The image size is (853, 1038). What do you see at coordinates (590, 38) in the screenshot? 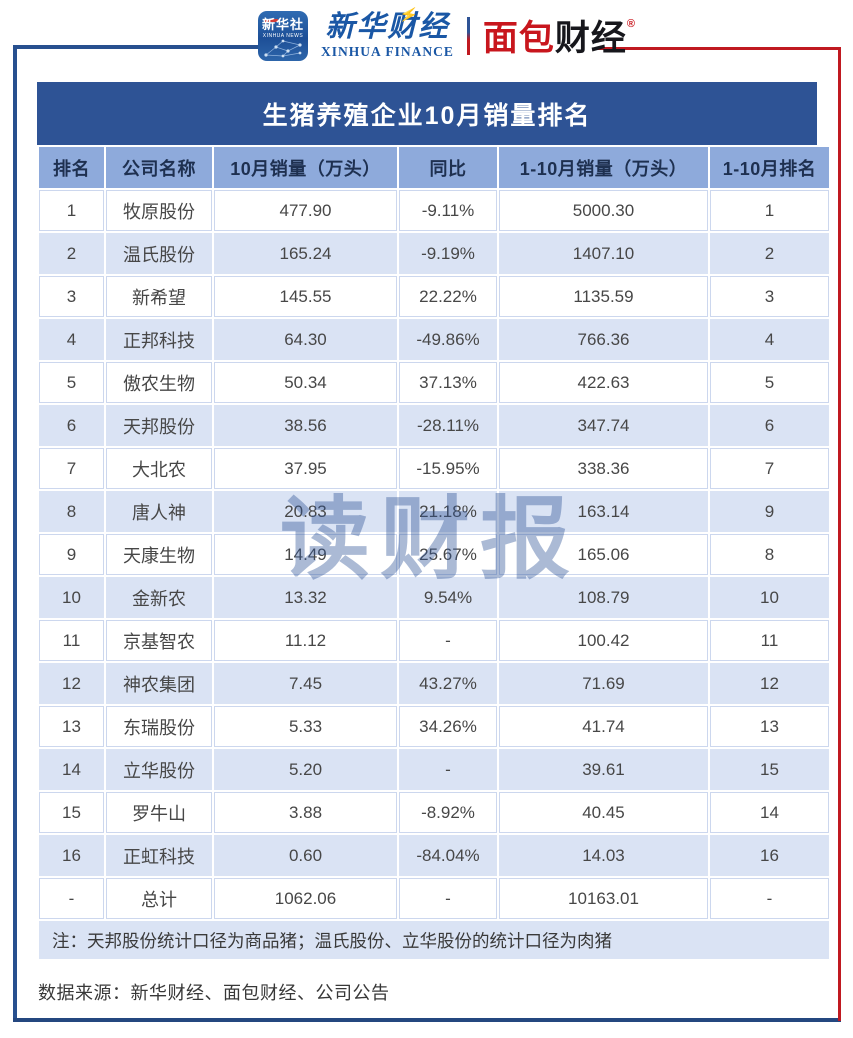
I see `mianbao-cn-dark: 财经` at bounding box center [590, 38].